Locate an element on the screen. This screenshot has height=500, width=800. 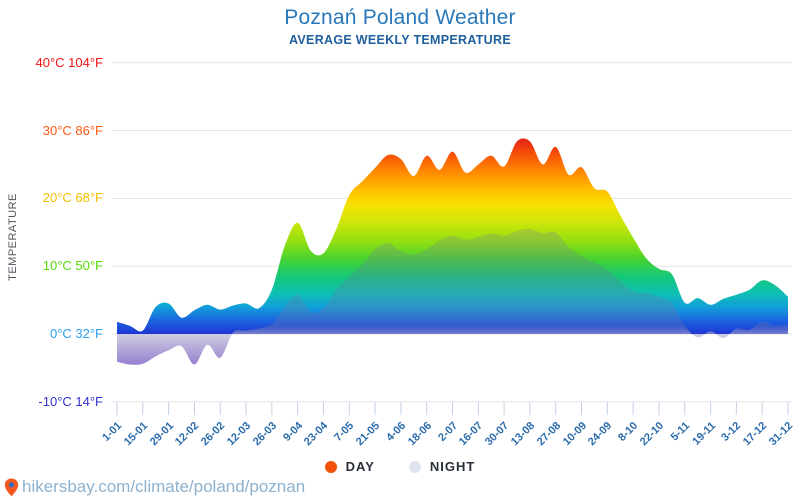
y-tick-label: 10°C 50°F is located at coordinates (72, 266).